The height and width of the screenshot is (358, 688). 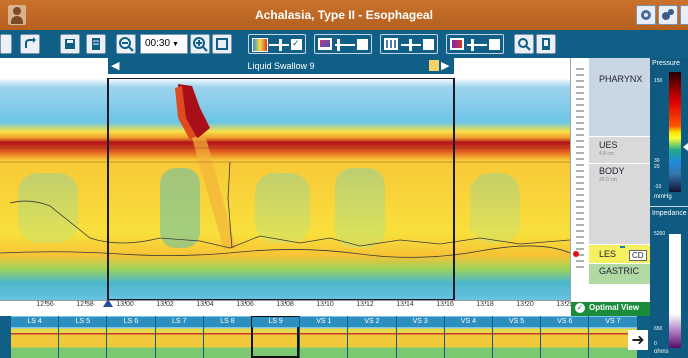 I want to click on swallow-thumbnail: LS 8, so click(x=226, y=337).